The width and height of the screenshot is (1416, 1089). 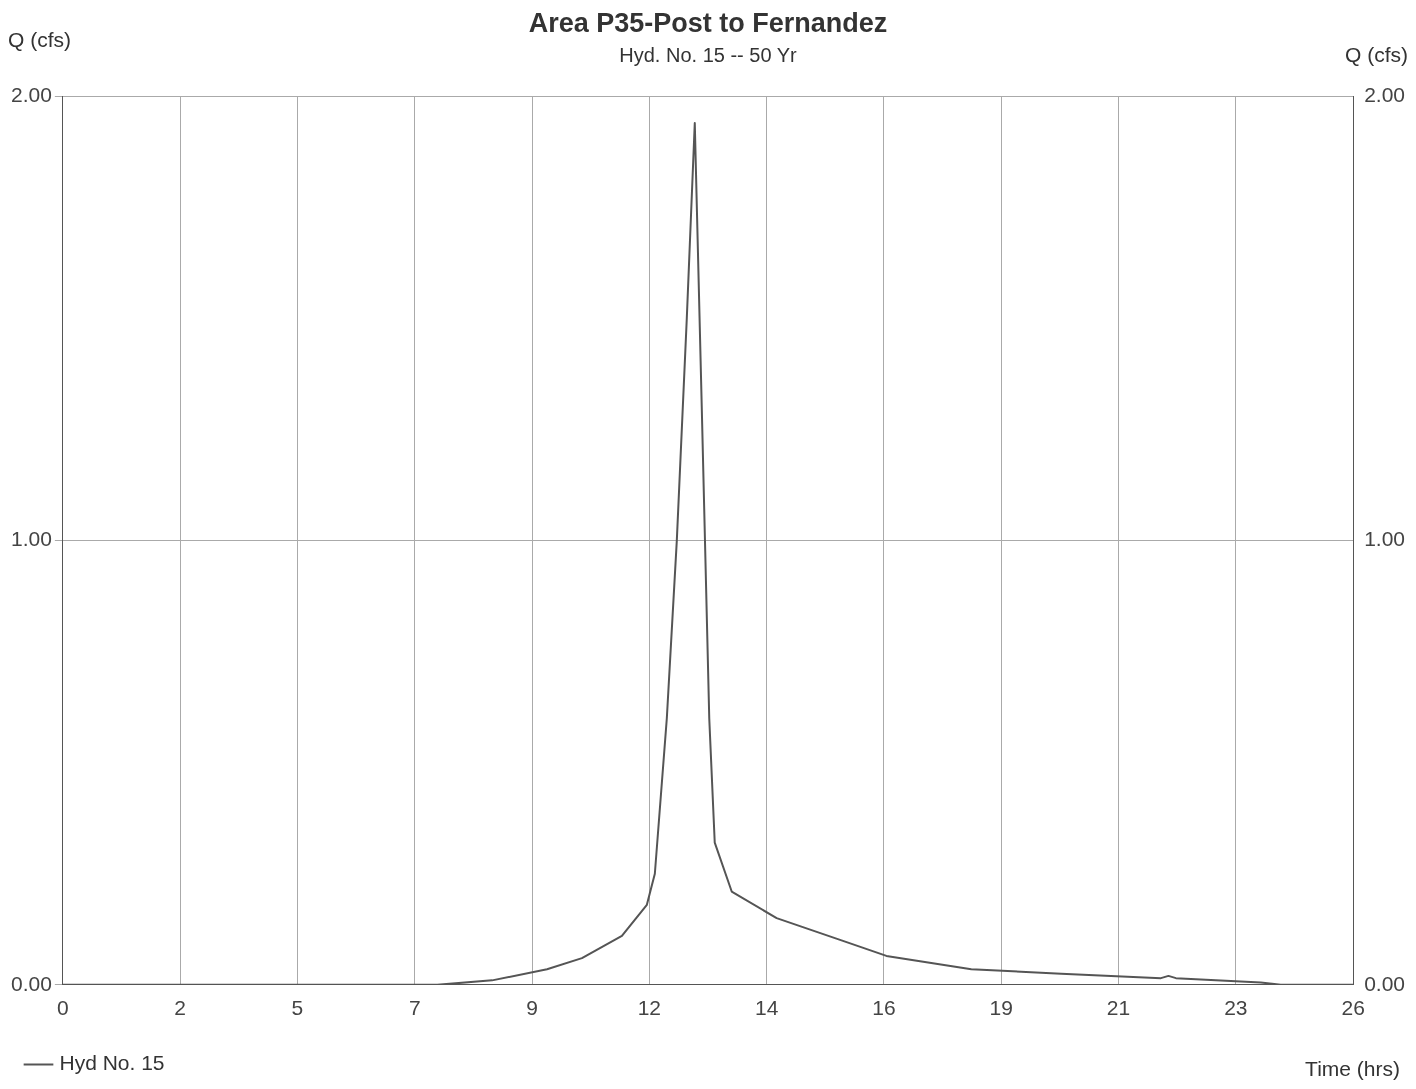 I want to click on legend-label: Hyd No. 15, so click(x=112, y=1063).